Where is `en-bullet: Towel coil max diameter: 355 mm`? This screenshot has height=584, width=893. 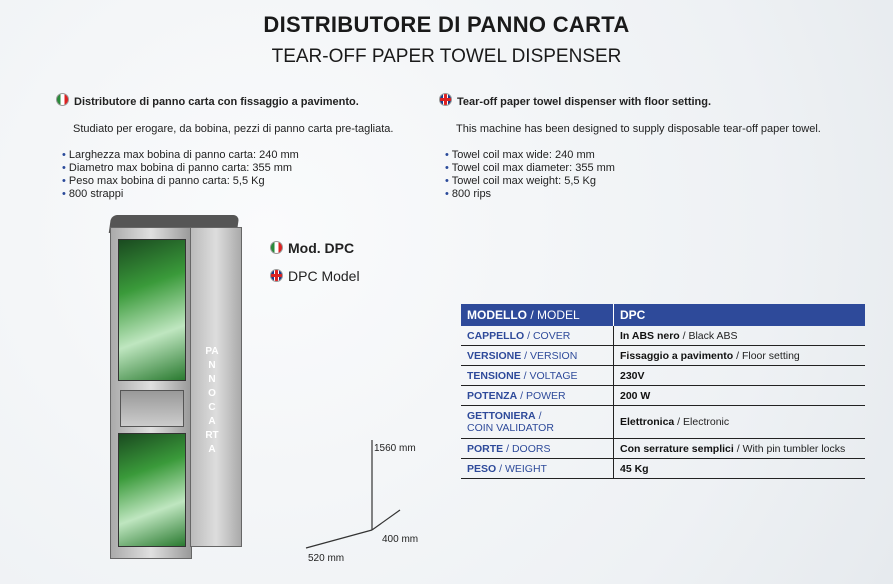
en-bullet: Towel coil max diameter: 355 mm is located at coordinates (652, 168).